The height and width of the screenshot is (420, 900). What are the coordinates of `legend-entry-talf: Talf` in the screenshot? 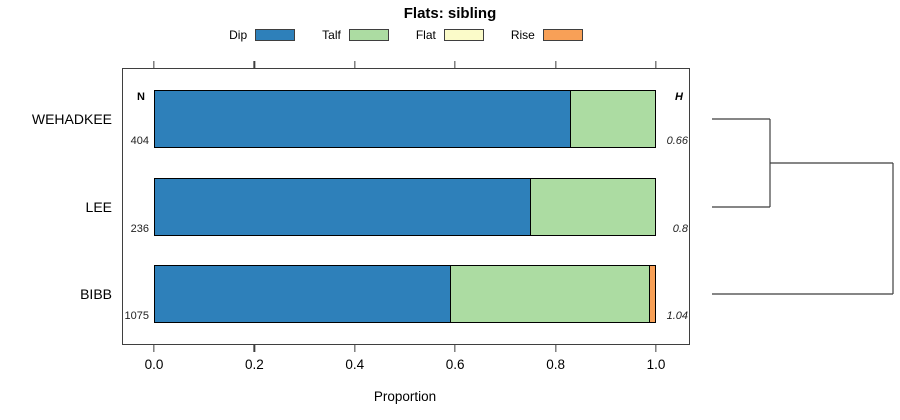 It's located at (355, 35).